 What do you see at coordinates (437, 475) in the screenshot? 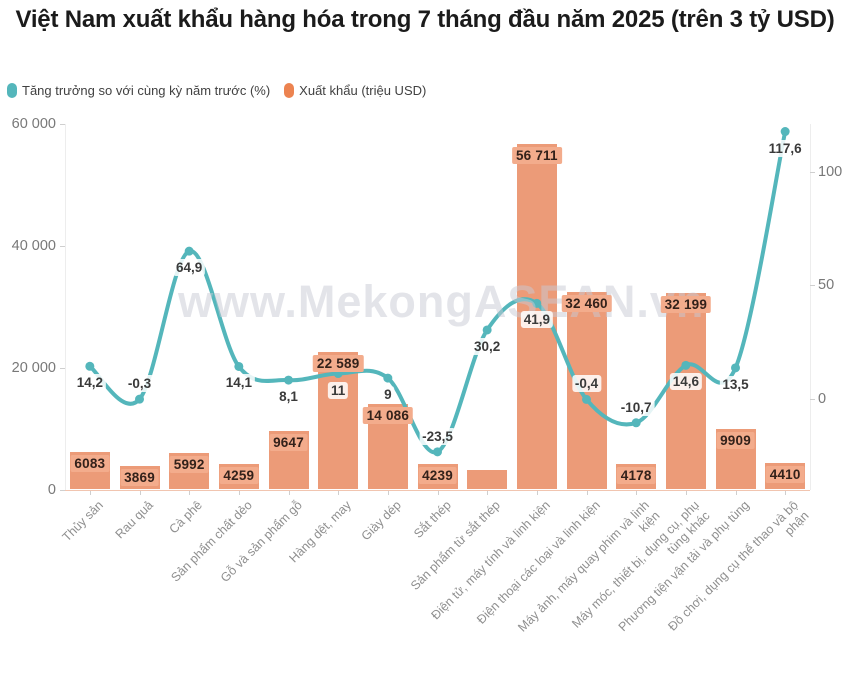
I see `bar-value-label: 4239` at bounding box center [437, 475].